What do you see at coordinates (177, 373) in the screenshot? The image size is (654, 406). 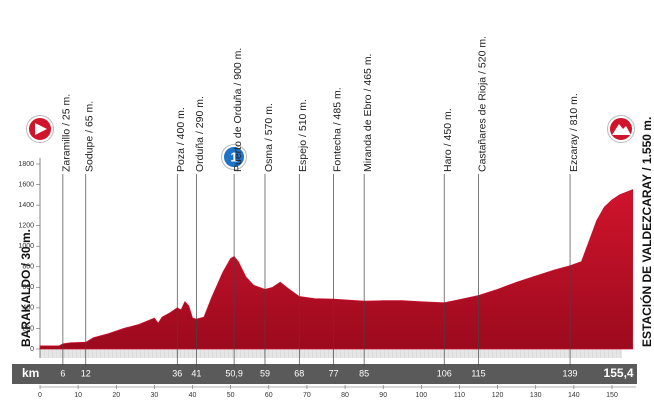 I see `waypoint-km: 36` at bounding box center [177, 373].